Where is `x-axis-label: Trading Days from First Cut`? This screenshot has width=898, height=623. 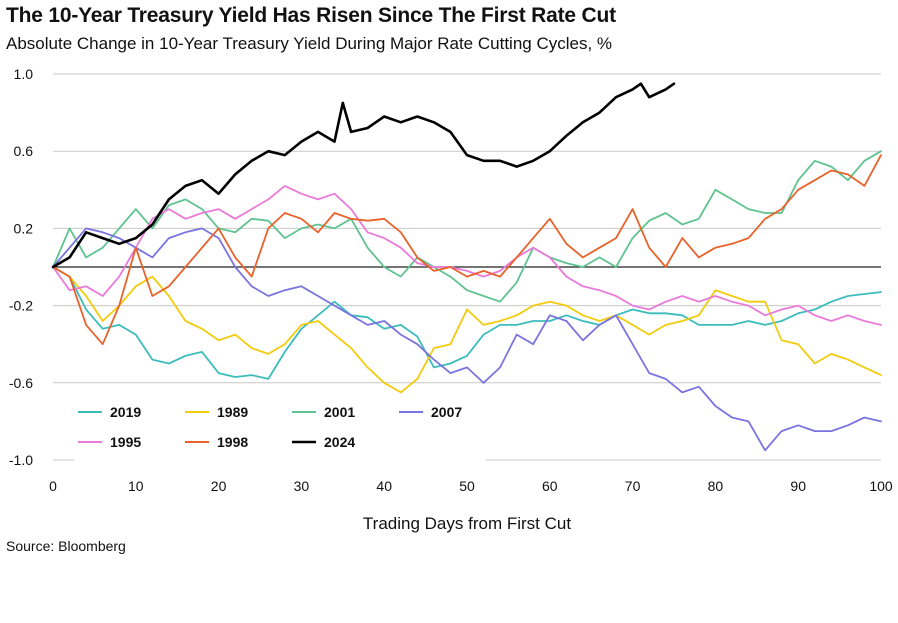 x-axis-label: Trading Days from First Cut is located at coordinates (467, 523).